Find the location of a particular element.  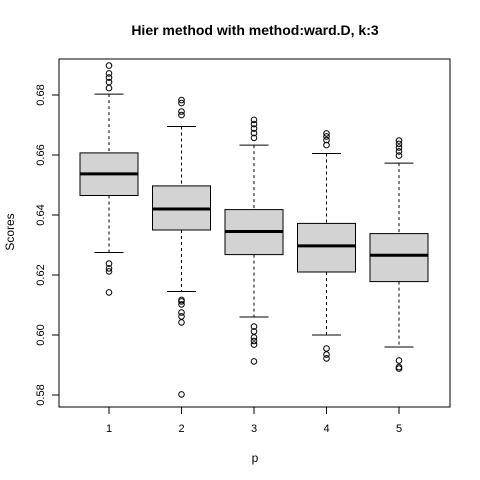

chart-title: Hier method with method:ward.D, k:3 is located at coordinates (255, 30).